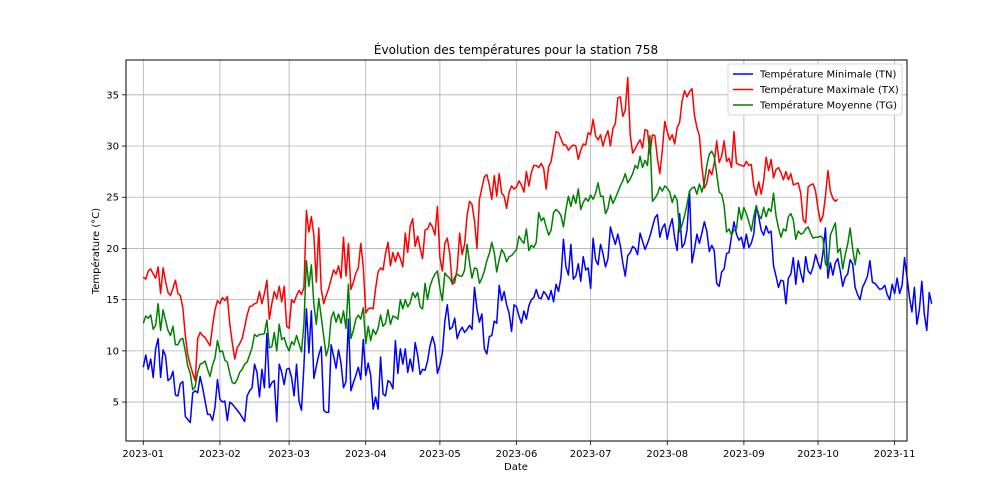  I want to click on x-tick-label: 2023-06, so click(517, 454).